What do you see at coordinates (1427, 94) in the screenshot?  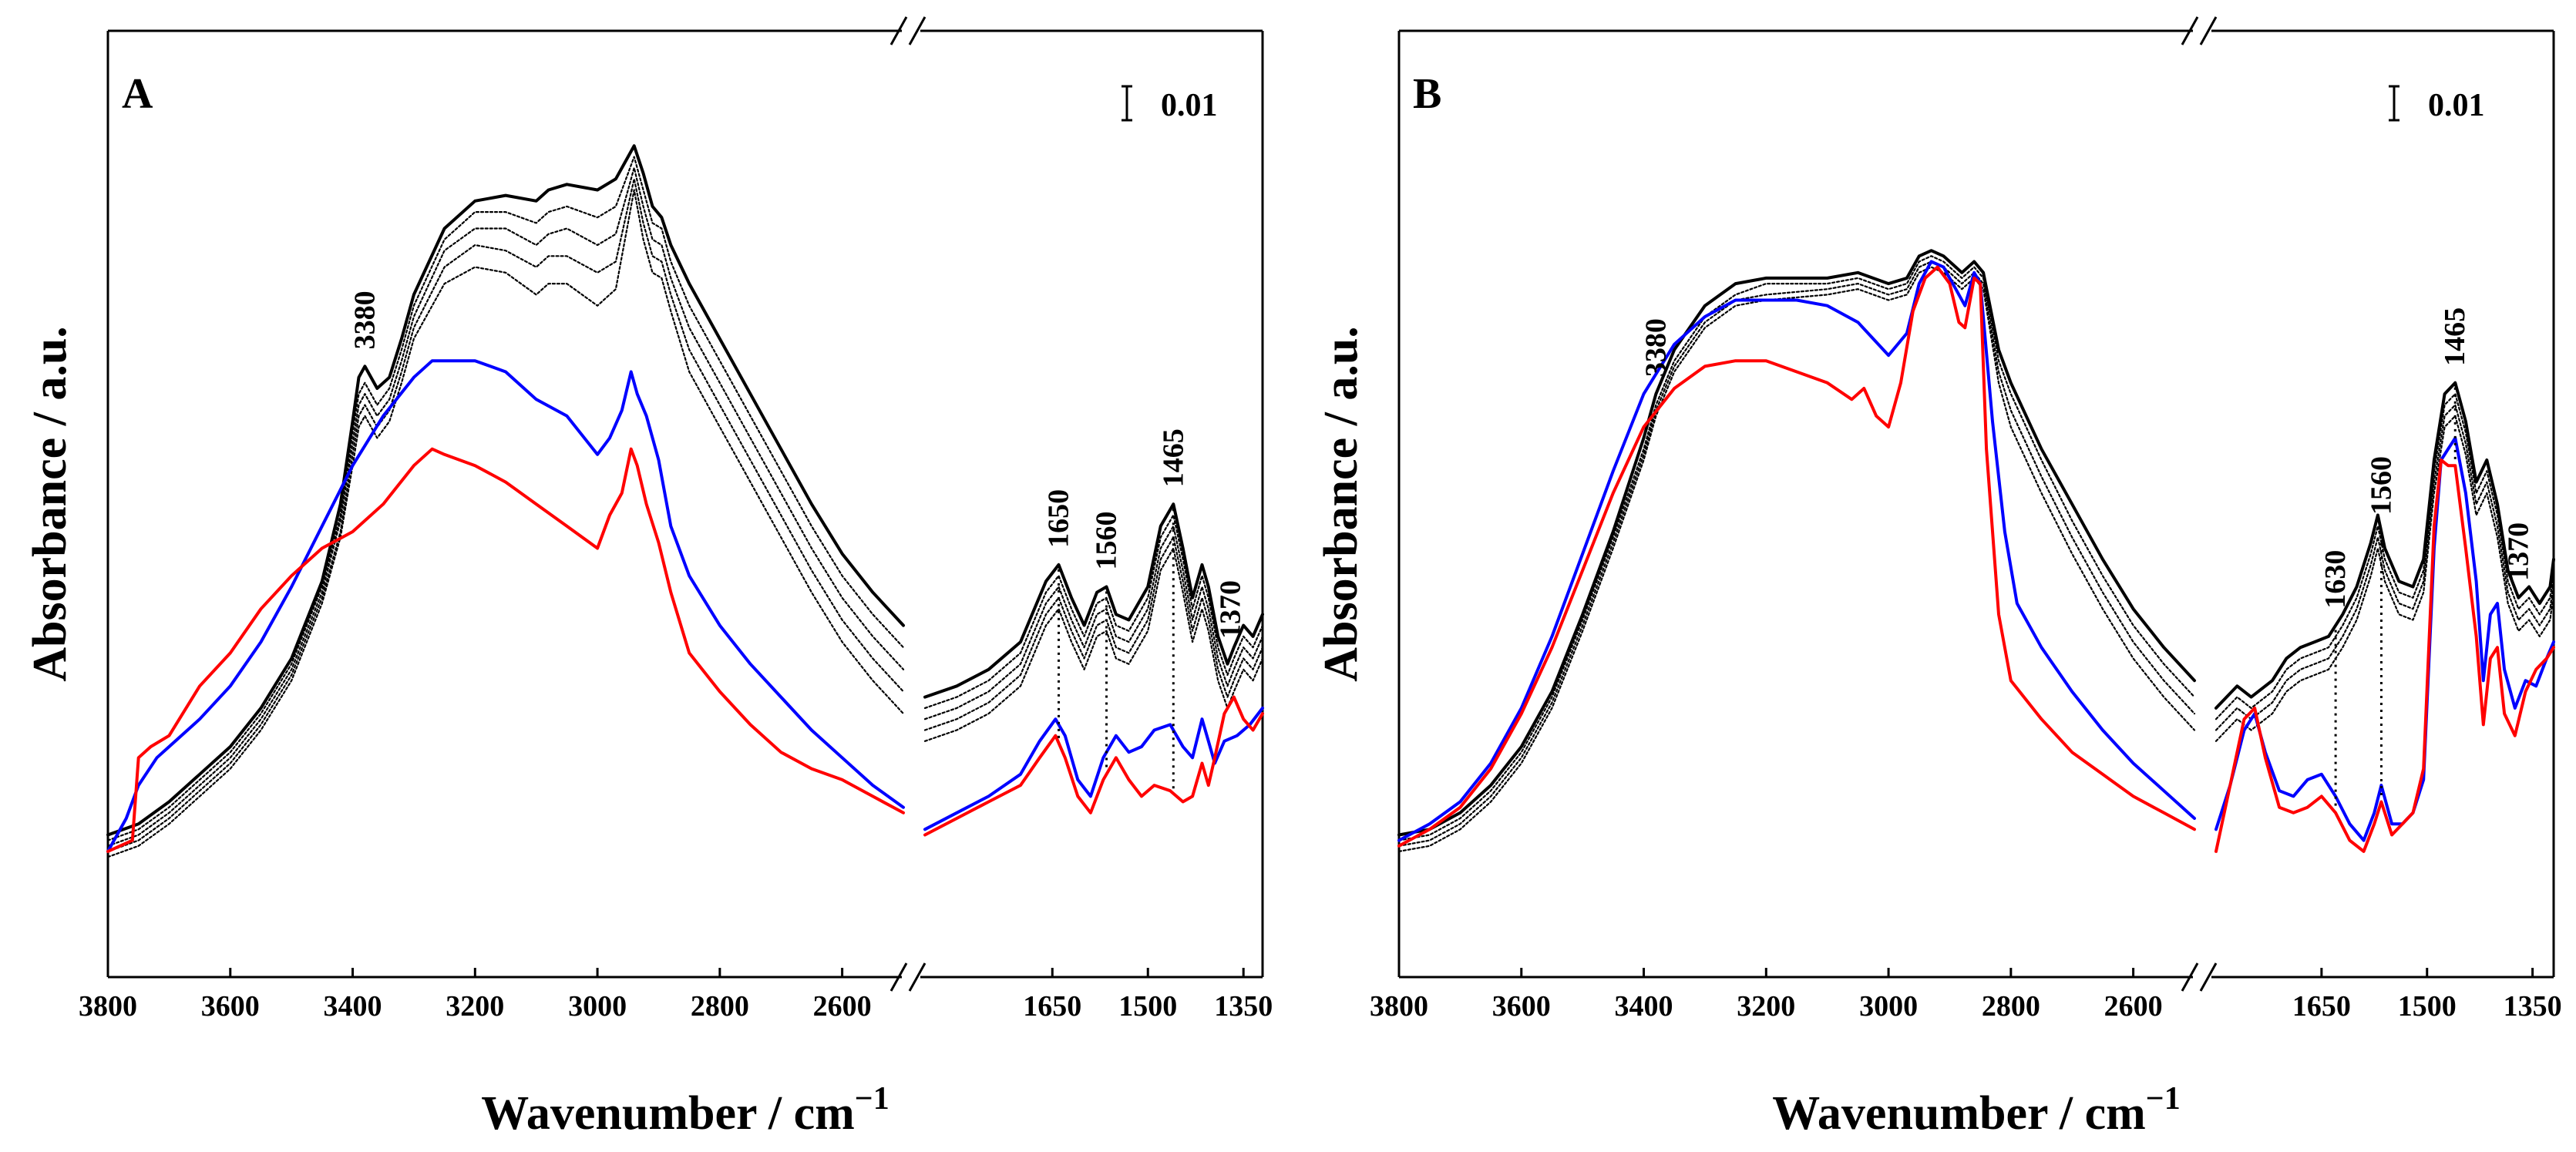 I see `panel-letter: B` at bounding box center [1427, 94].